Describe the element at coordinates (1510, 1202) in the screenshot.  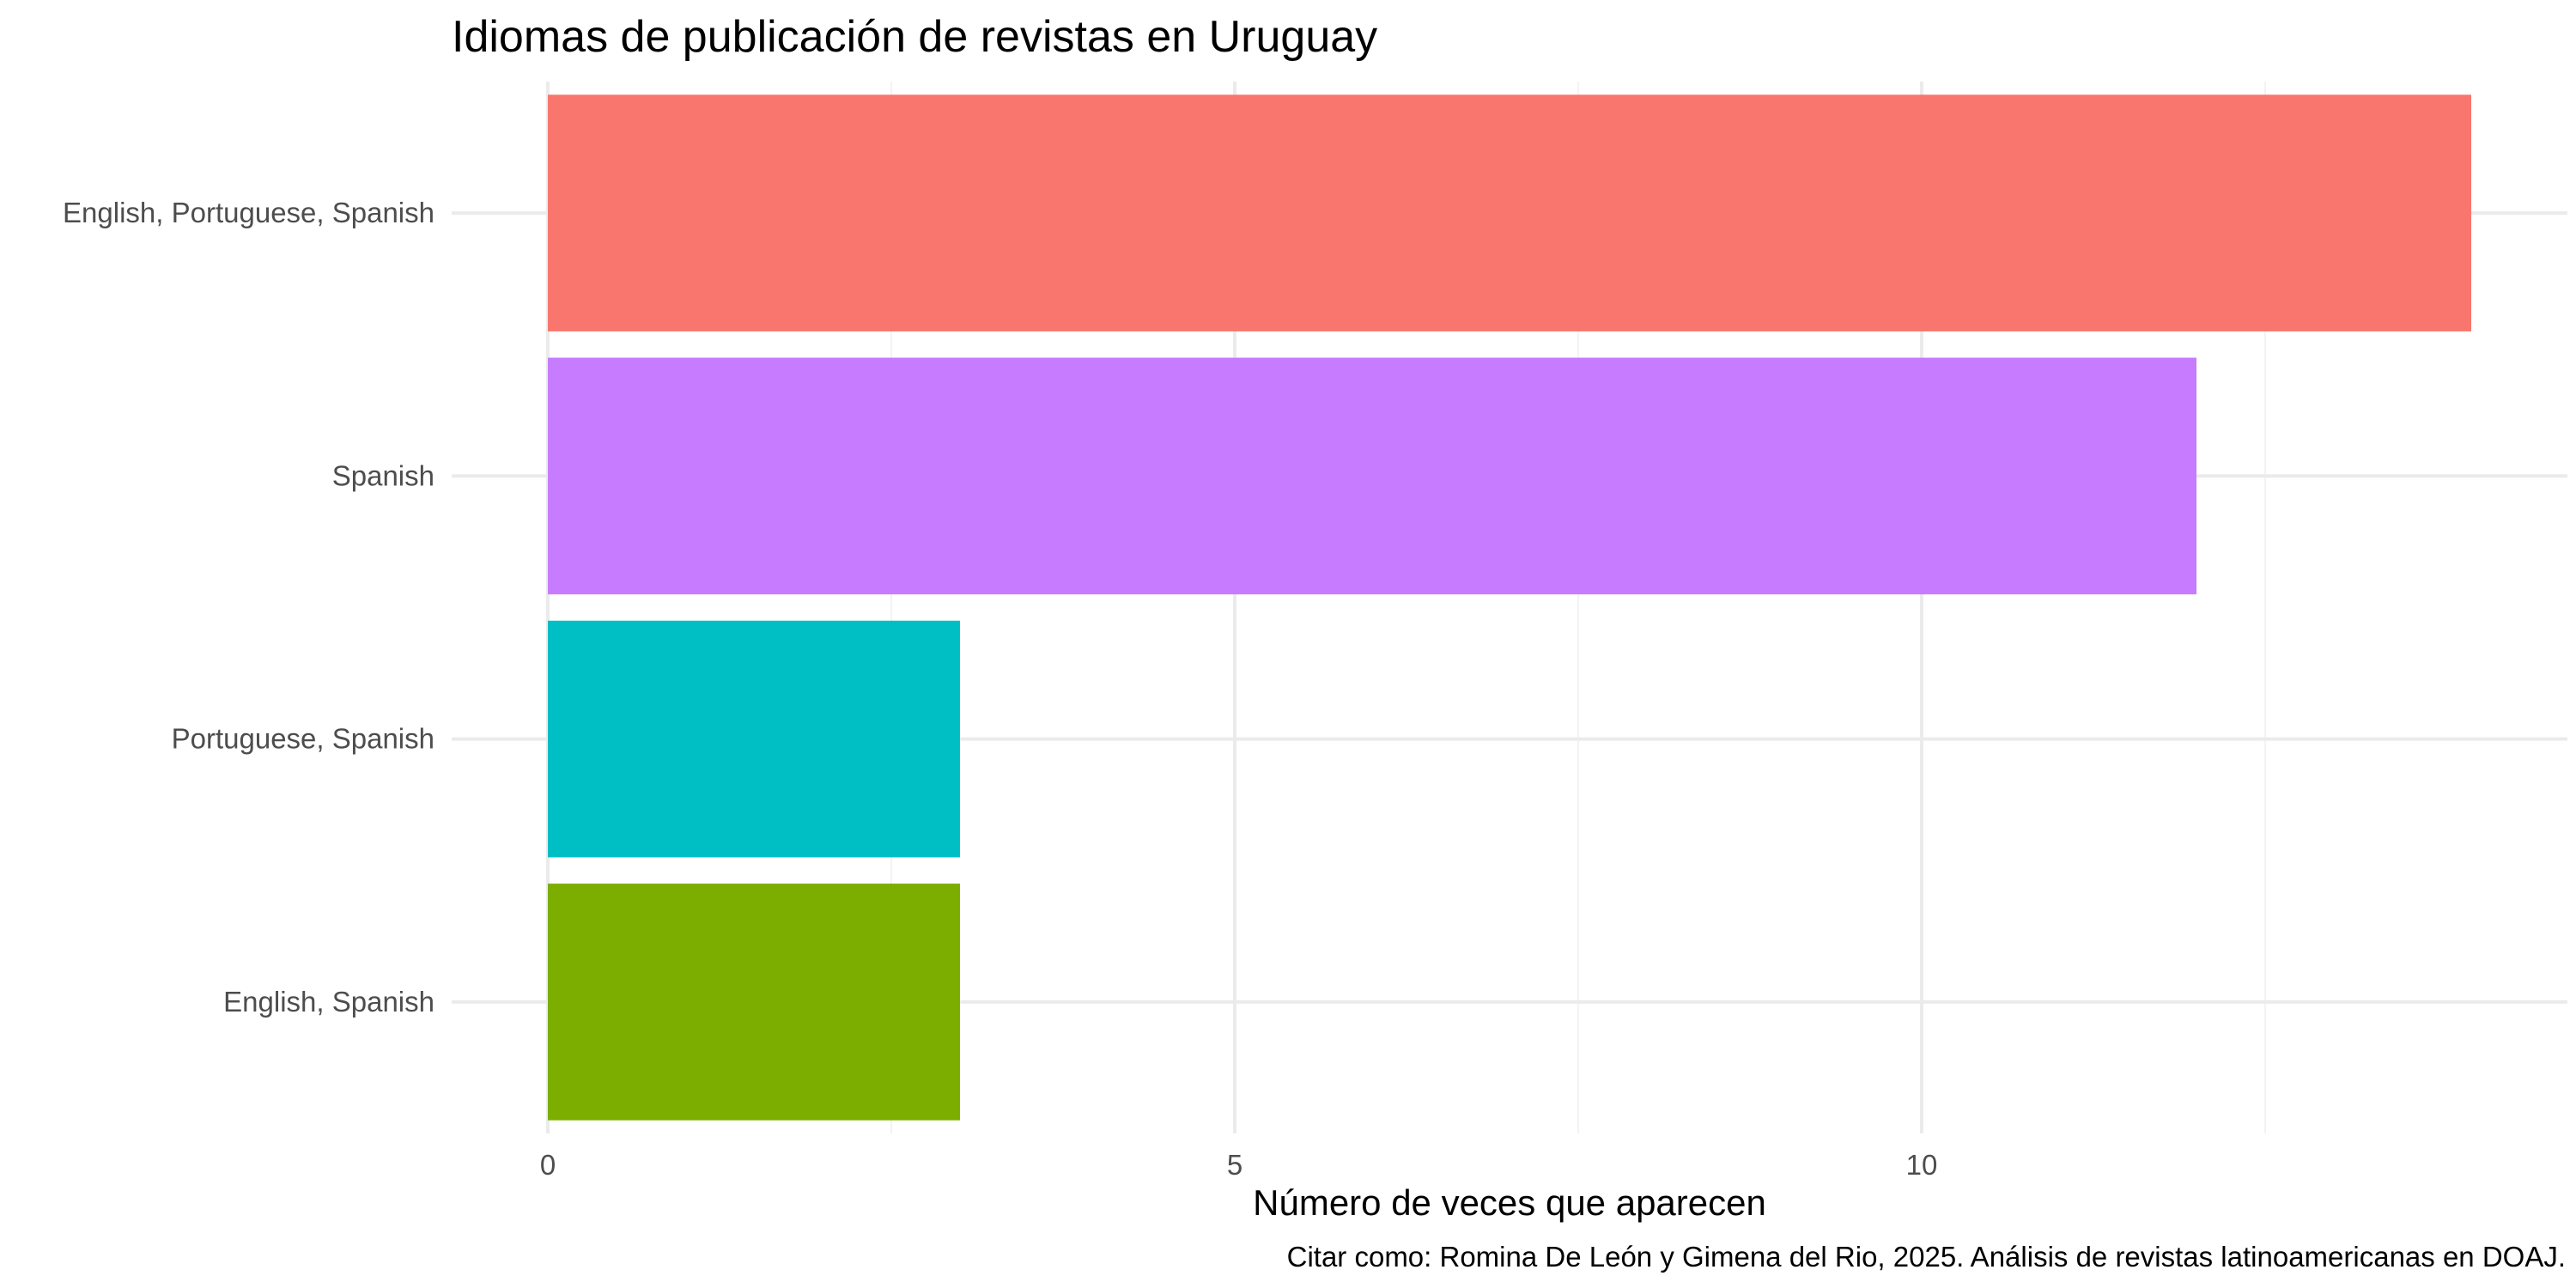
I see `x-axis-label: Número de veces que aparecen` at that location.